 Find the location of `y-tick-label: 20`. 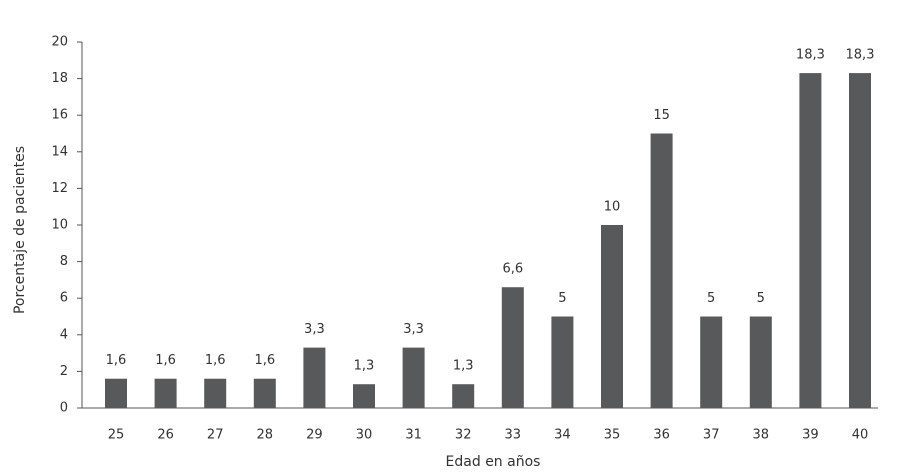

y-tick-label: 20 is located at coordinates (59, 42).